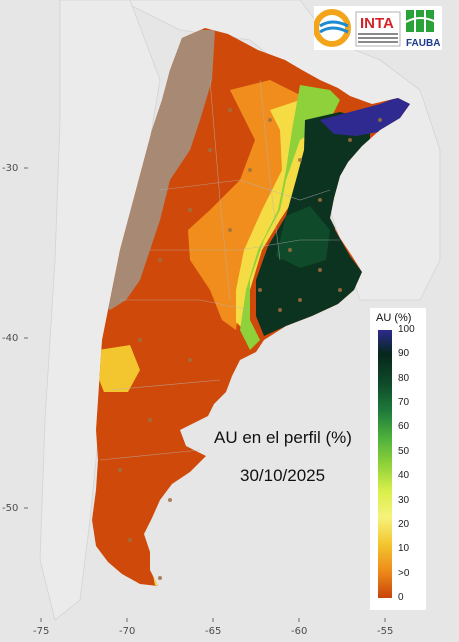  Describe the element at coordinates (385, 464) in the screenshot. I see `legend-colorbar` at that location.